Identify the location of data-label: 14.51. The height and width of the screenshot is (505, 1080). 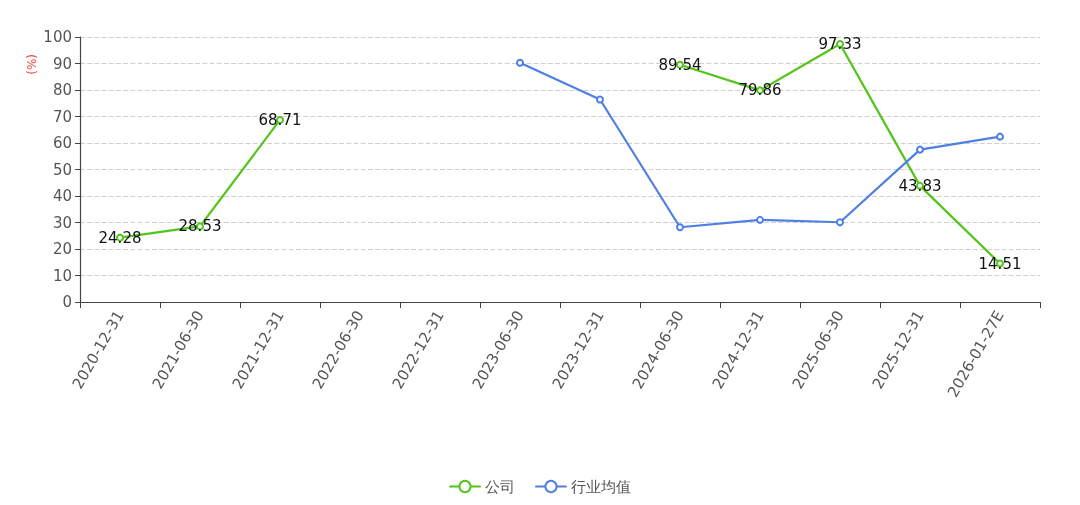
(1000, 263).